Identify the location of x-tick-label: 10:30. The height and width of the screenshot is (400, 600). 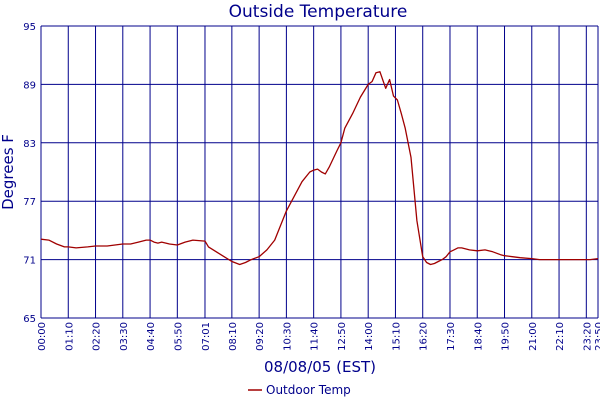
(287, 336).